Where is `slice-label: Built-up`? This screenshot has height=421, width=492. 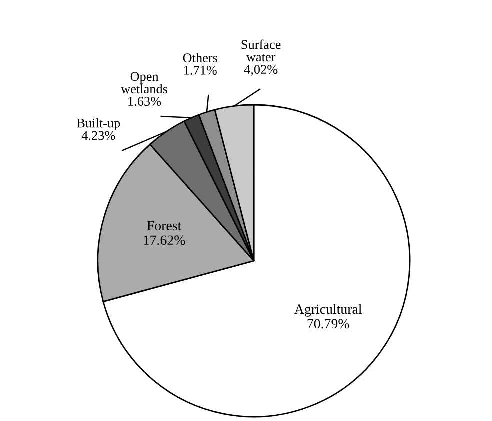 slice-label: Built-up is located at coordinates (98, 124).